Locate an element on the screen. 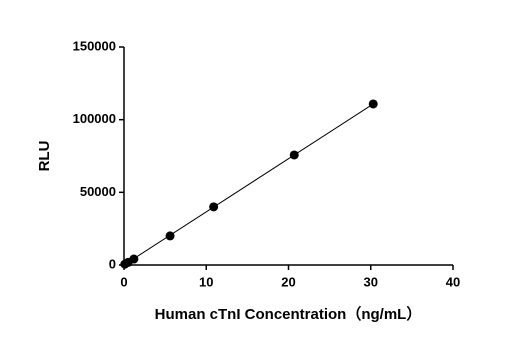  x-tick-label: 0 is located at coordinates (123, 281).